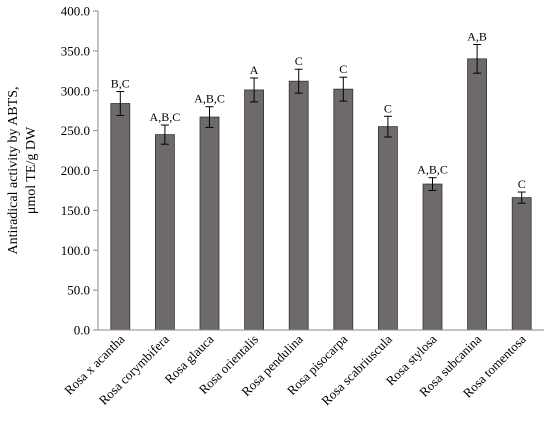 The width and height of the screenshot is (550, 443). What do you see at coordinates (120, 84) in the screenshot?
I see `significance-label: B,C` at bounding box center [120, 84].